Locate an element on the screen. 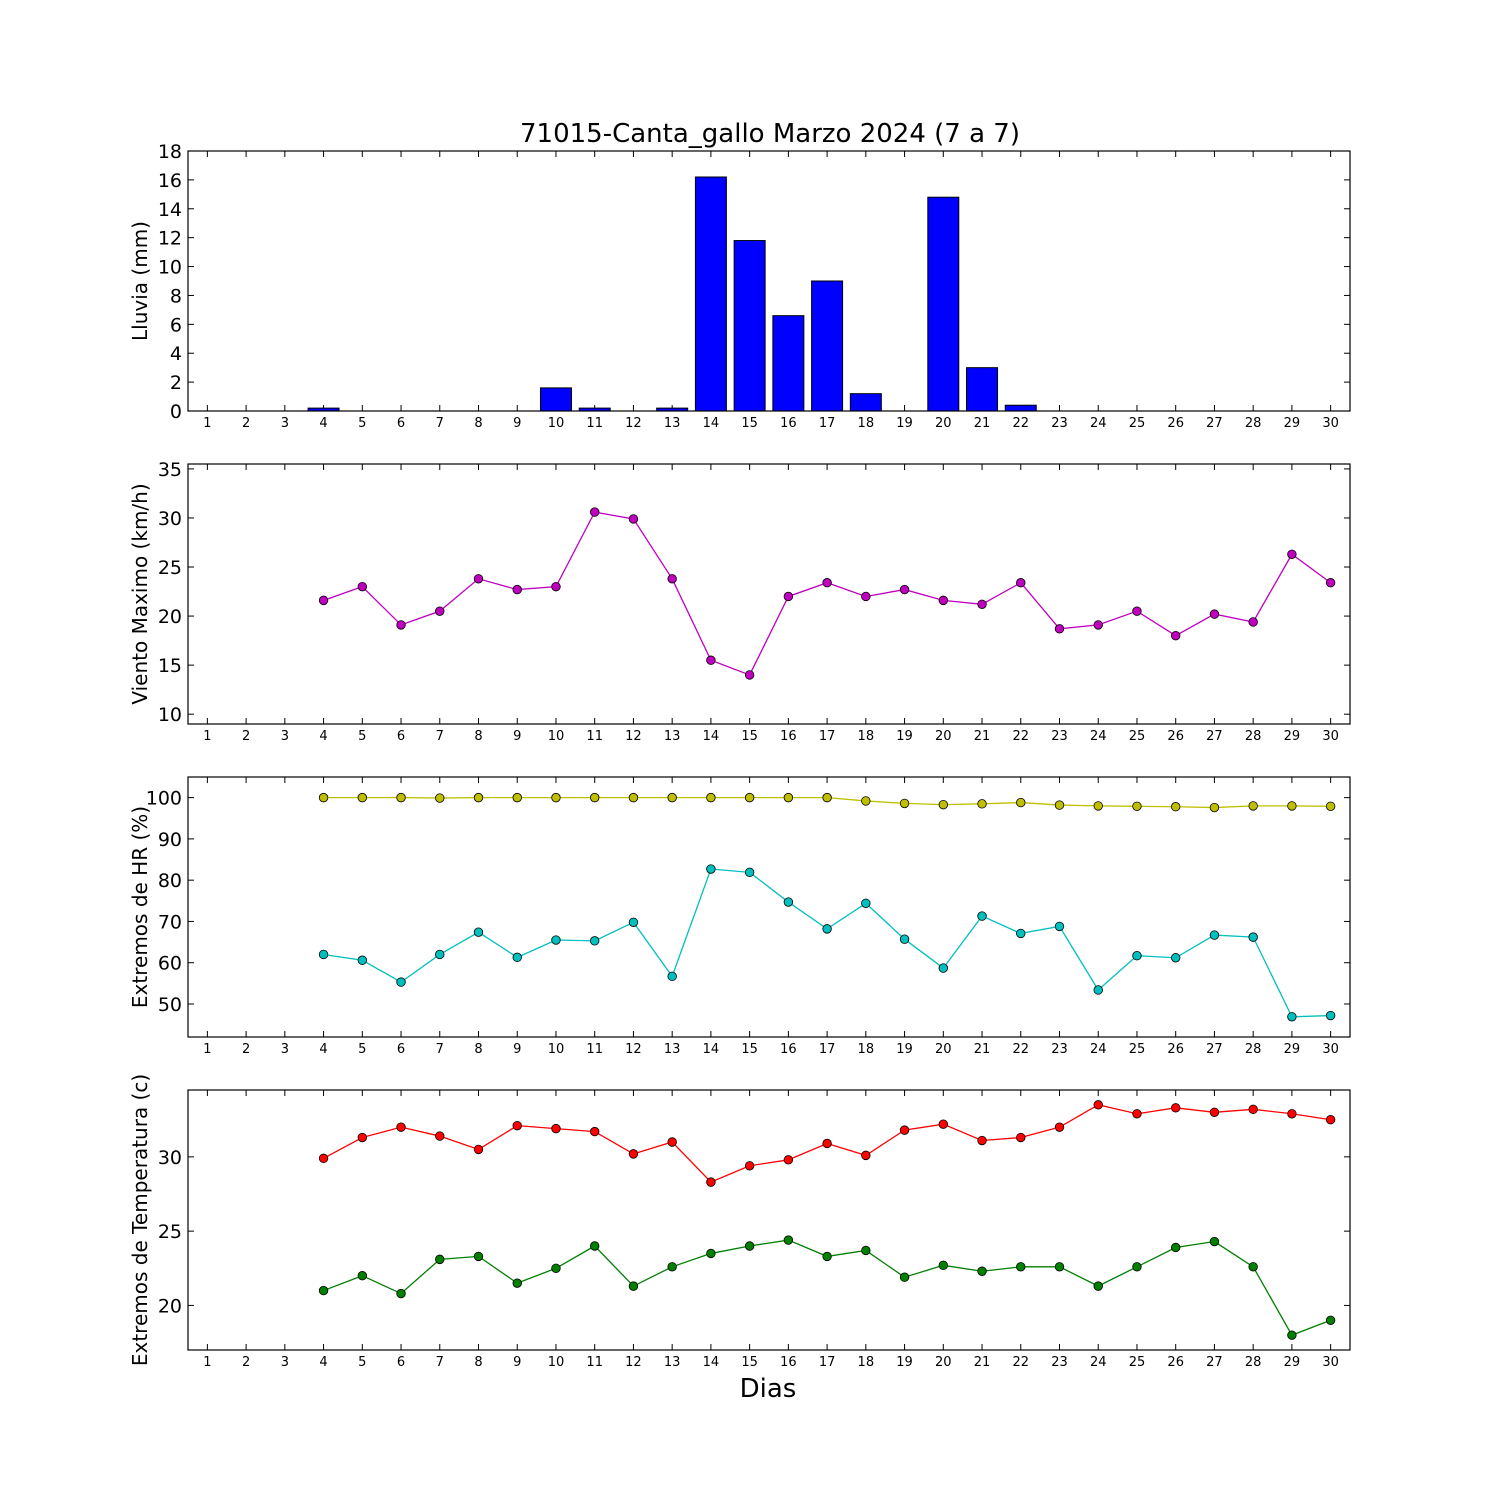 The image size is (1500, 1500). y-tick-label: 14 is located at coordinates (170, 210).